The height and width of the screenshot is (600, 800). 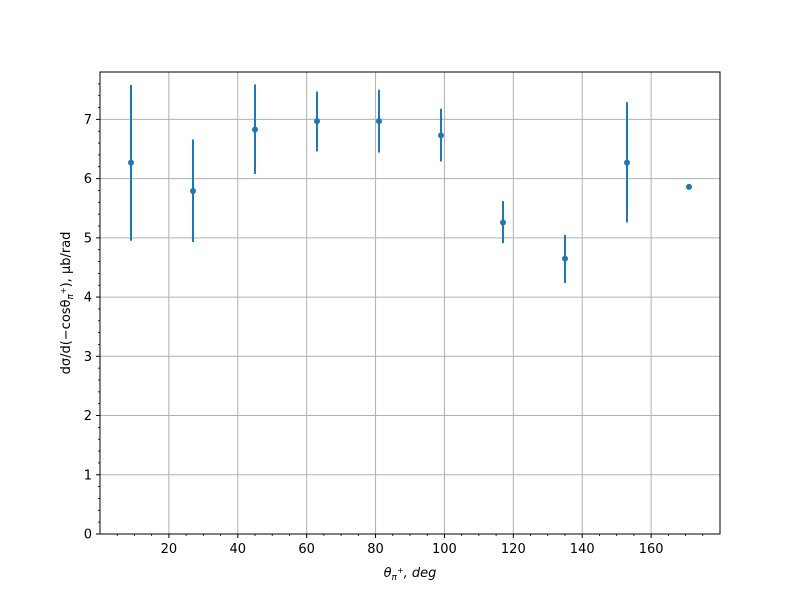 What do you see at coordinates (88, 120) in the screenshot?
I see `y-tick-label: 7` at bounding box center [88, 120].